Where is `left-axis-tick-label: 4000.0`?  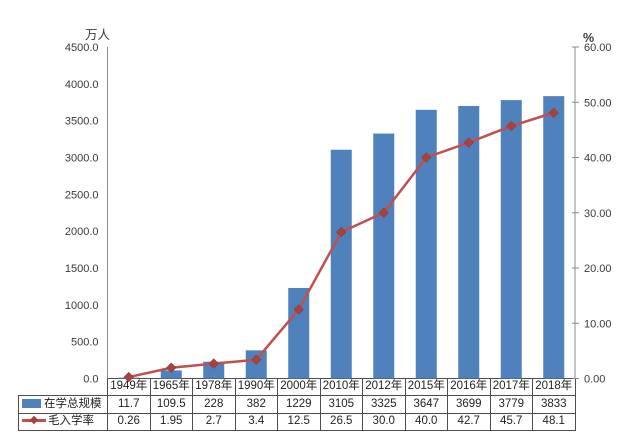
left-axis-tick-label: 4000.0 is located at coordinates (82, 85).